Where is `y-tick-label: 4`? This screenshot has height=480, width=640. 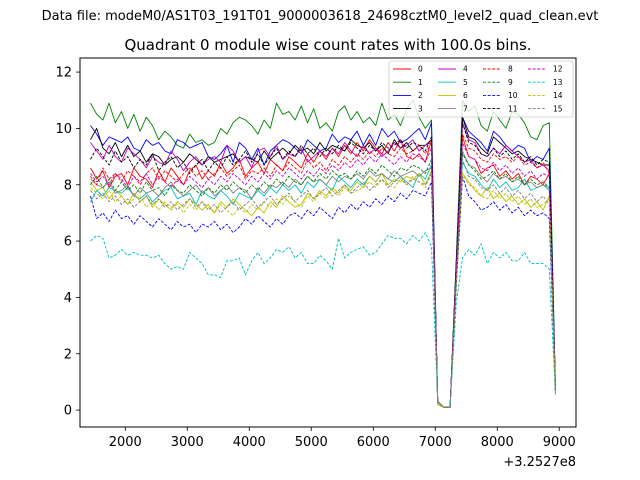 y-tick-label: 4 is located at coordinates (68, 298).